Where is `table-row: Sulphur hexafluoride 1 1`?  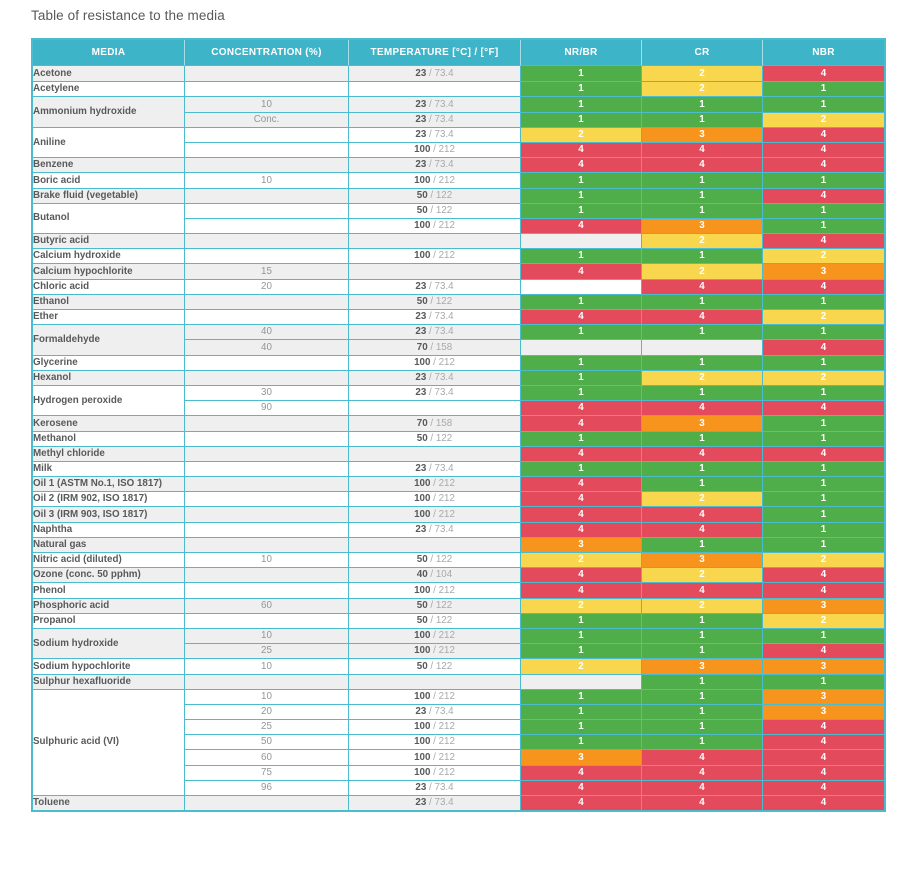 table-row: Sulphur hexafluoride 1 1 is located at coordinates (458, 681).